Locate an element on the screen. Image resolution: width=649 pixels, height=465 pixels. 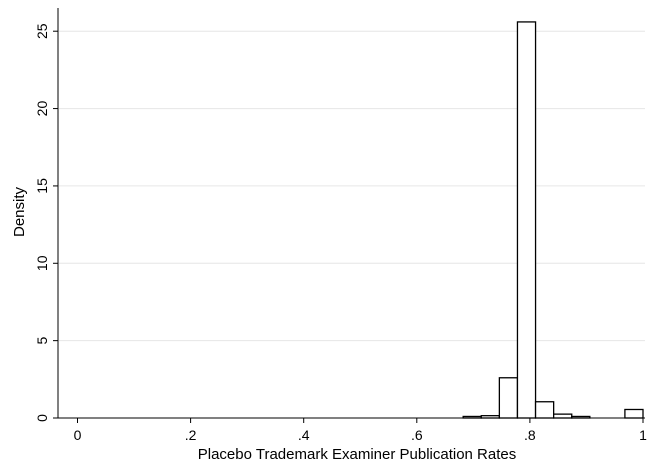
x-tick-label-3: .6 is located at coordinates (417, 435).